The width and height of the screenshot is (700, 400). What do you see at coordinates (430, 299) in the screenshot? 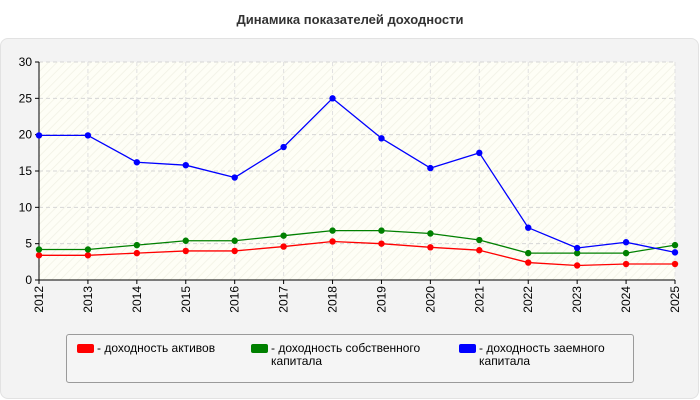
I see `x-tick-label-2020: 2020` at bounding box center [430, 299].